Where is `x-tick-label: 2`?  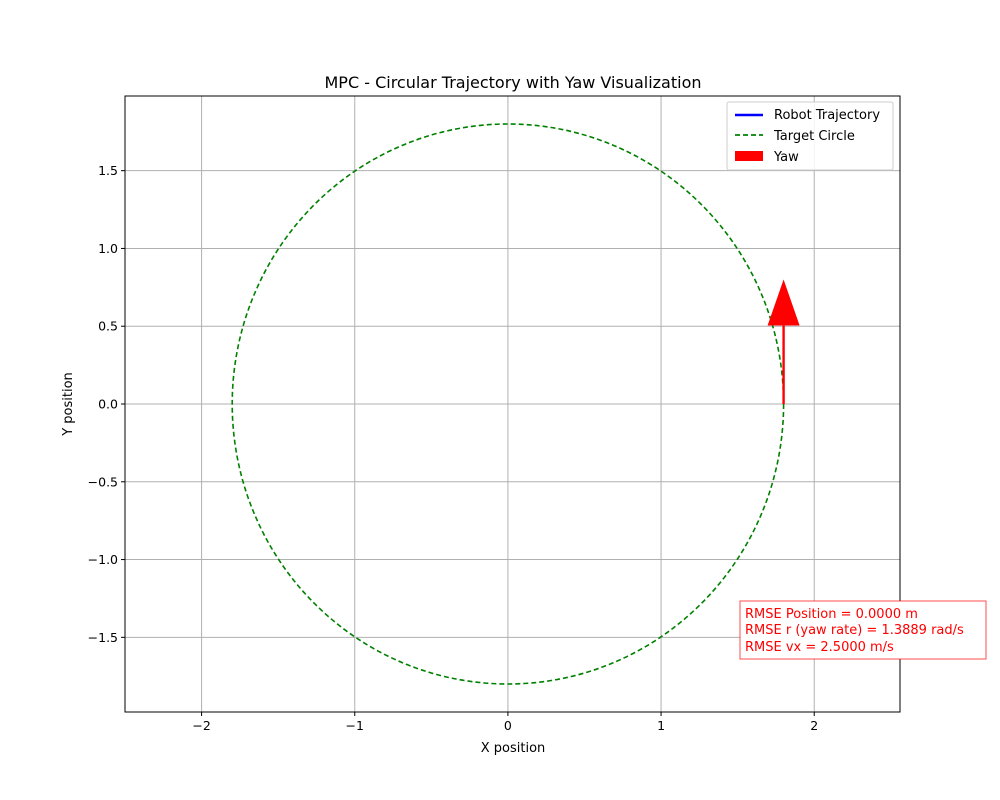
x-tick-label: 2 is located at coordinates (814, 725).